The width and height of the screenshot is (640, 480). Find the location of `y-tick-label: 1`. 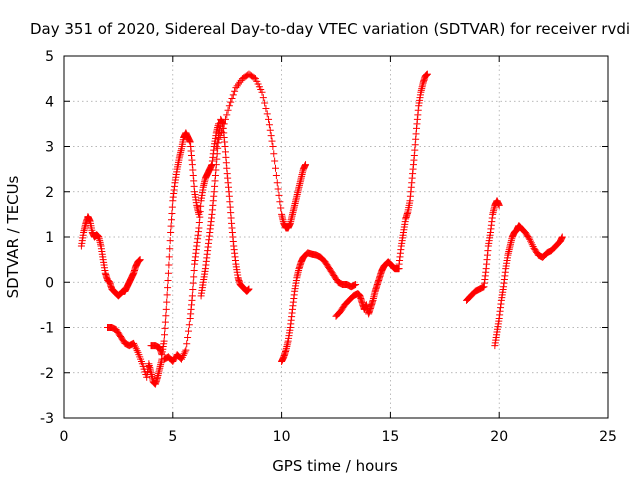

y-tick-label: 1 is located at coordinates (49, 238).